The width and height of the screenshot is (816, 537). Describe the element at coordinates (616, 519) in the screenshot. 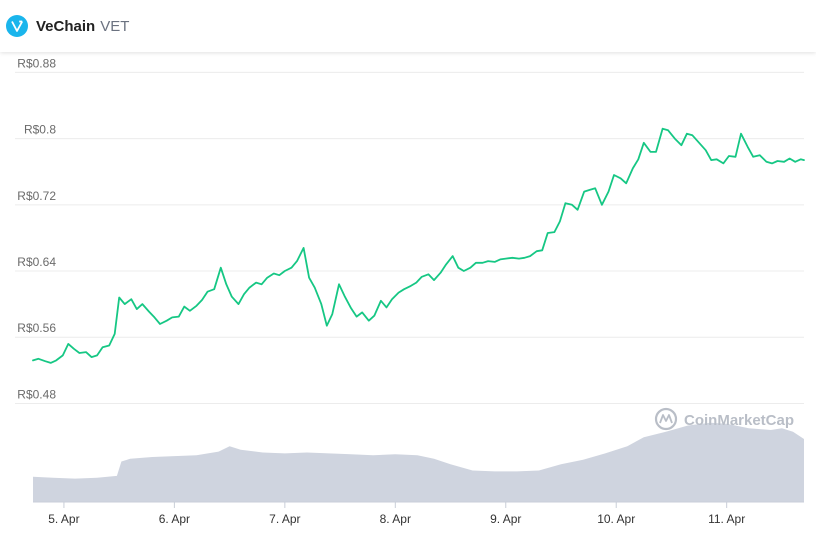

I see `x-tick-label: 10. Apr` at that location.